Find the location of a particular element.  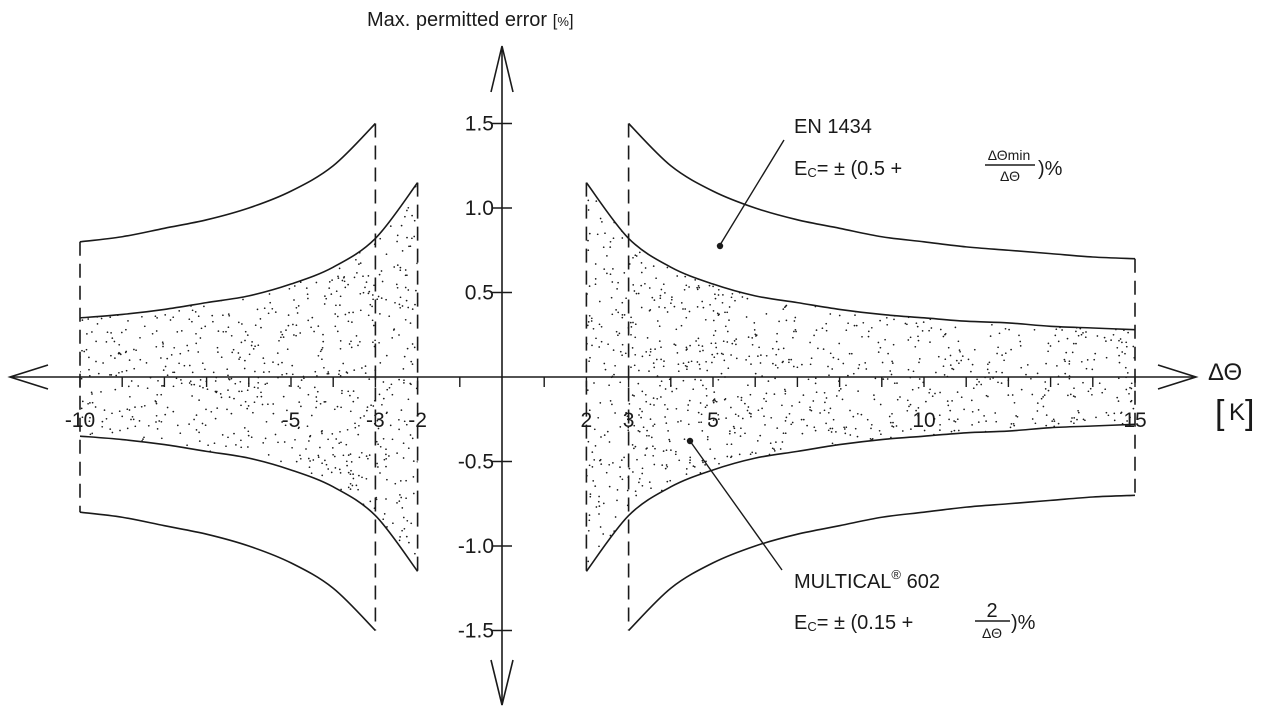

multical-reg-mark: ® is located at coordinates (896, 574).